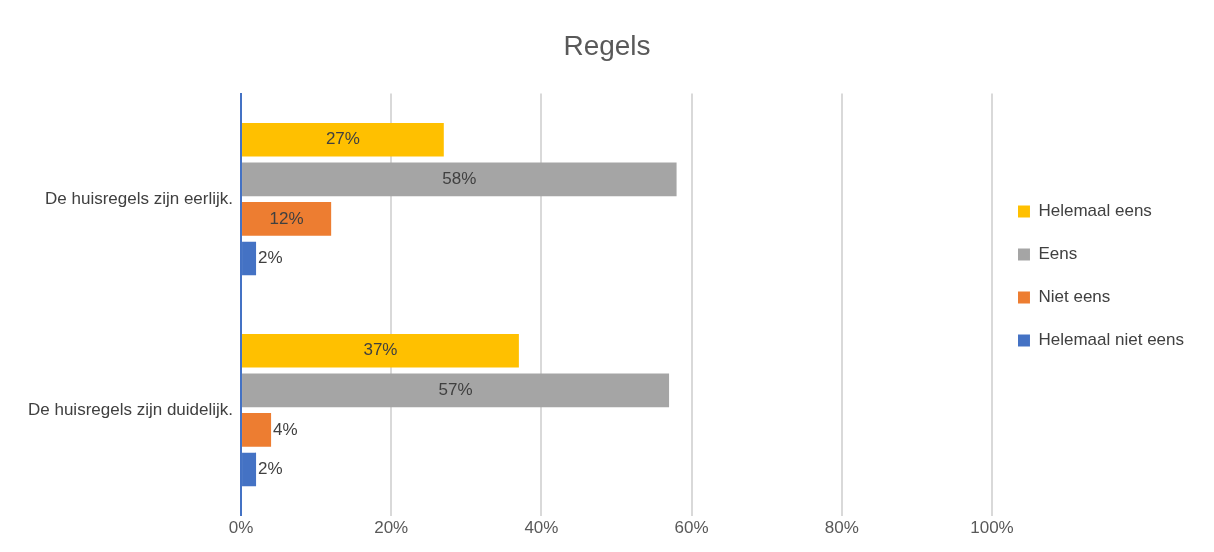  What do you see at coordinates (391, 528) in the screenshot?
I see `x-tick-label: 20%` at bounding box center [391, 528].